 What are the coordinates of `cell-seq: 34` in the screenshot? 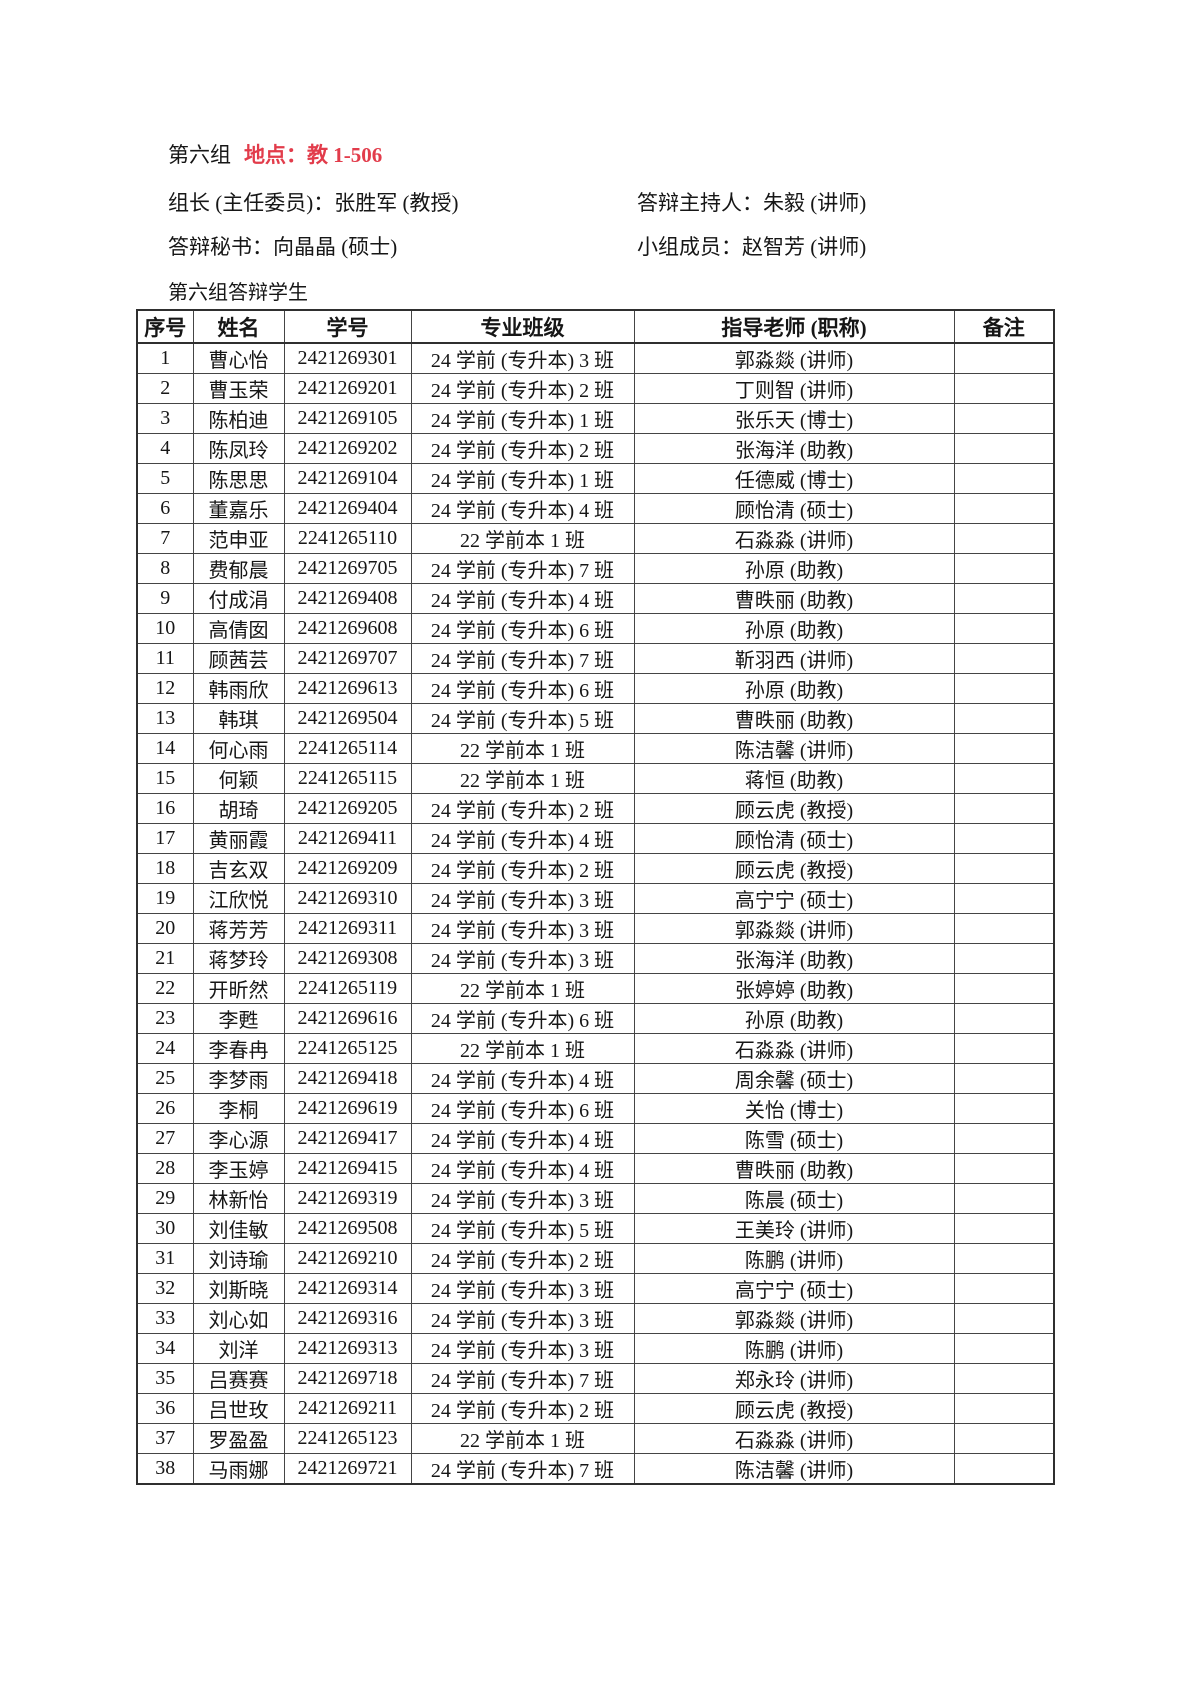 It's located at (165, 1348).